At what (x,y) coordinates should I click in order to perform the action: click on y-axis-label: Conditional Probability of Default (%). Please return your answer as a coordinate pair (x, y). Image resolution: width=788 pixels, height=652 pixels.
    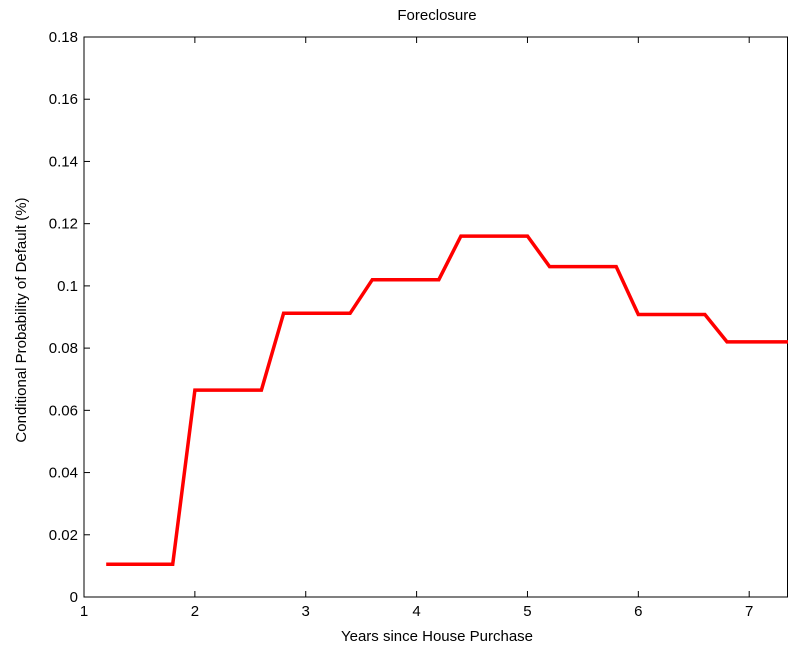
    Looking at the image, I should click on (21, 319).